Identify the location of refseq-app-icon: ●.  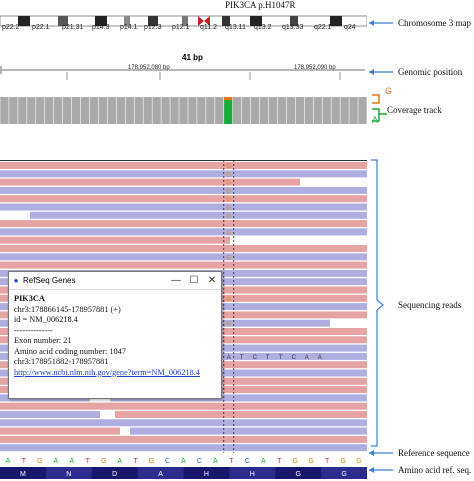
(16, 280).